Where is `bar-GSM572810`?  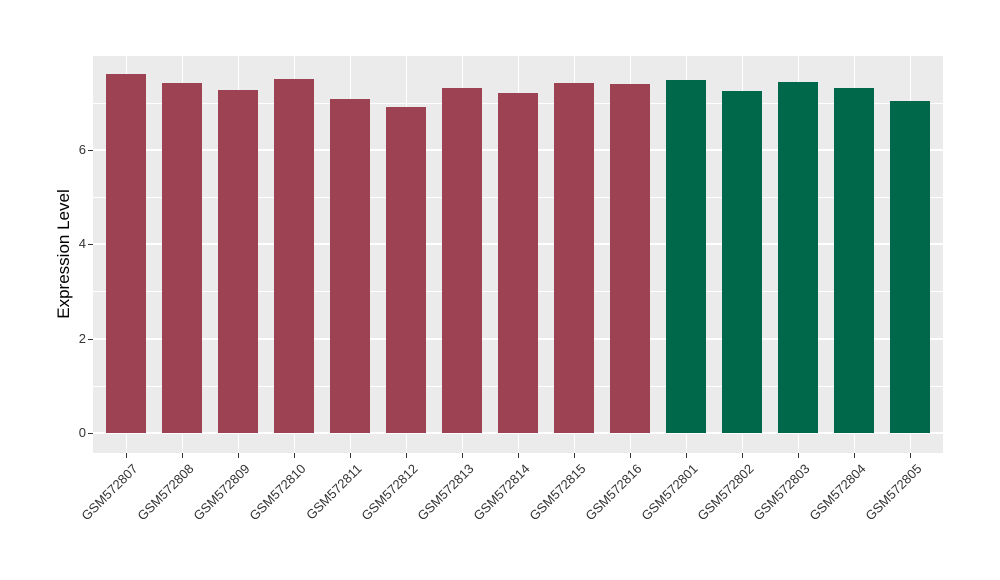
bar-GSM572810 is located at coordinates (294, 256).